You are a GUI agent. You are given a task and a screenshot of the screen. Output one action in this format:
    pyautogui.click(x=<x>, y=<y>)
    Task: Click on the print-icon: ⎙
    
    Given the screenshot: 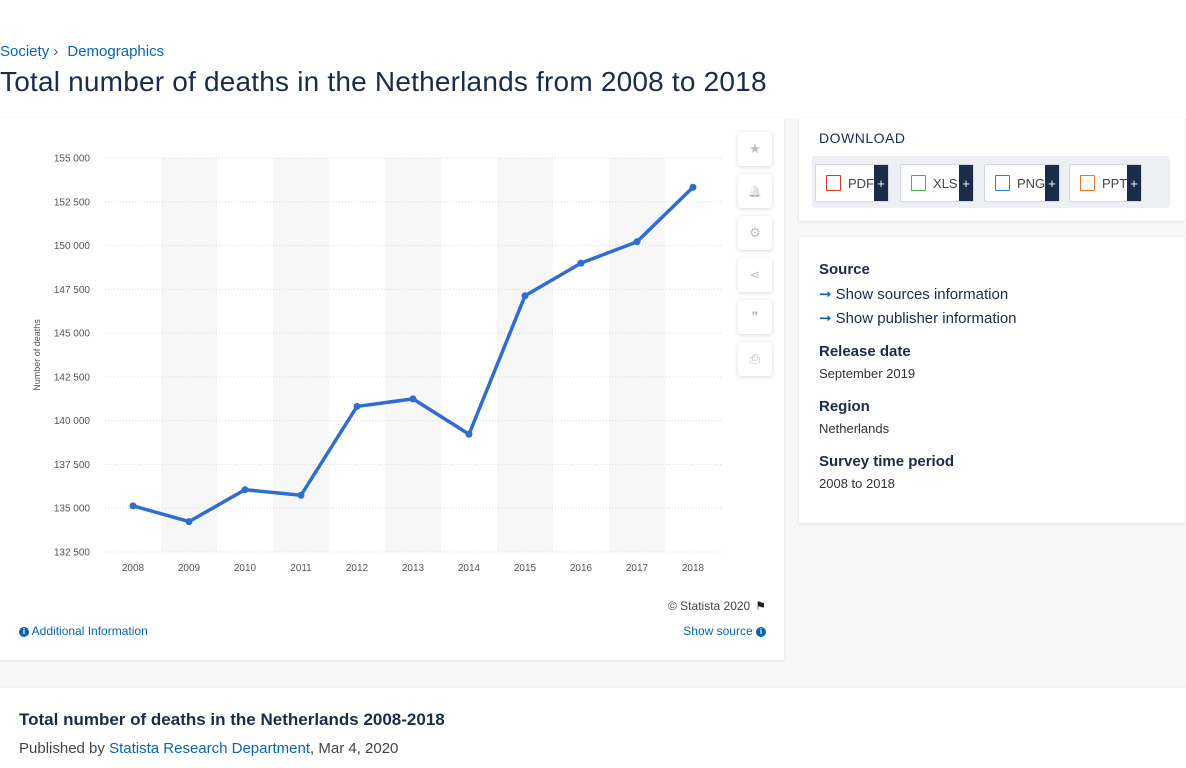 What is the action you would take?
    pyautogui.click(x=755, y=358)
    